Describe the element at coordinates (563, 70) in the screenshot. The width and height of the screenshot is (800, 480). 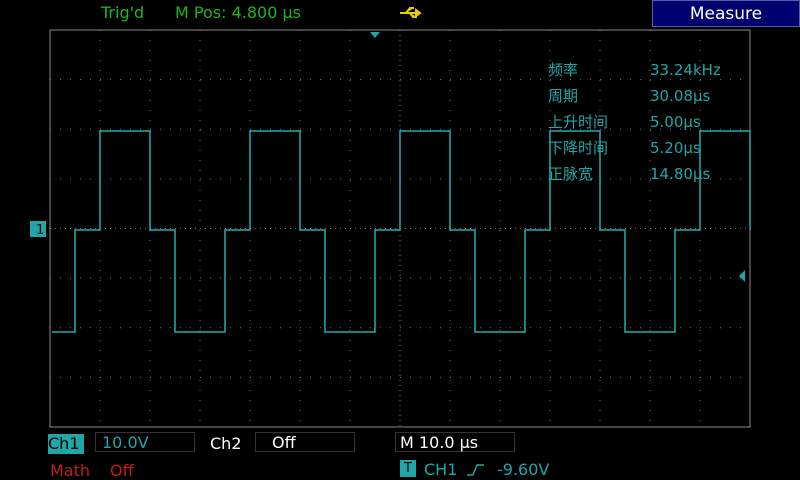
I see `measurement-label: 频率` at that location.